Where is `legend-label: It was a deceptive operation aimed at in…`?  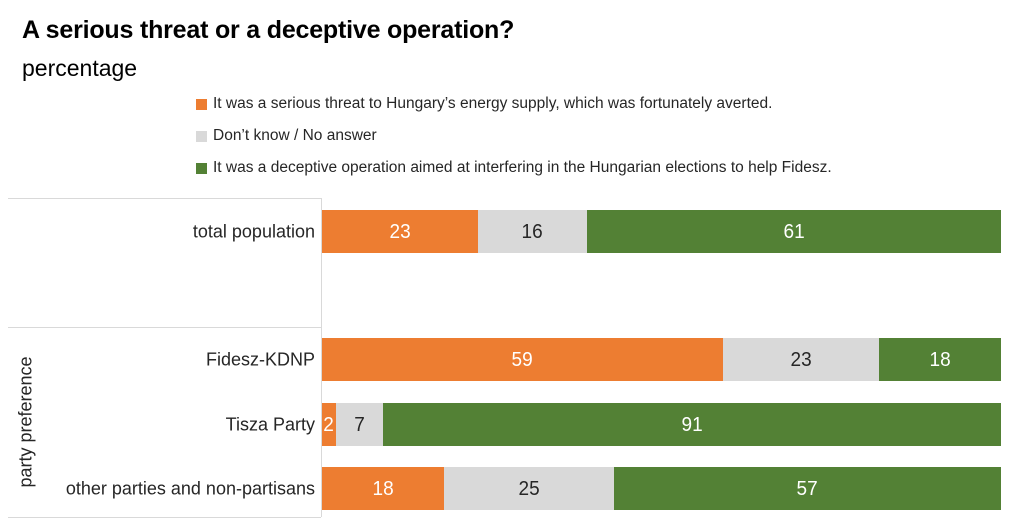 legend-label: It was a deceptive operation aimed at in… is located at coordinates (522, 167).